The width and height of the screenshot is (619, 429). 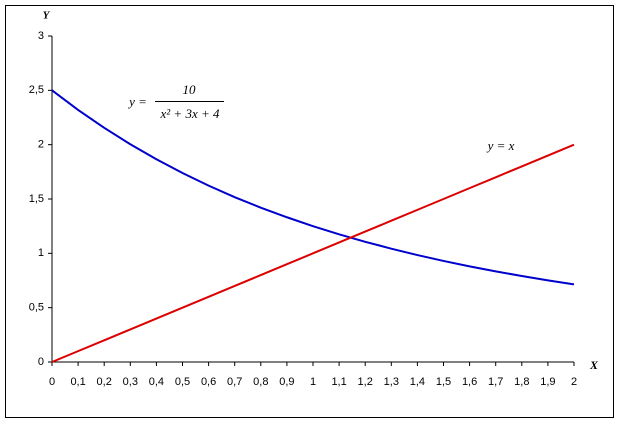 I want to click on x-tick-label: 0,9, so click(x=286, y=382).